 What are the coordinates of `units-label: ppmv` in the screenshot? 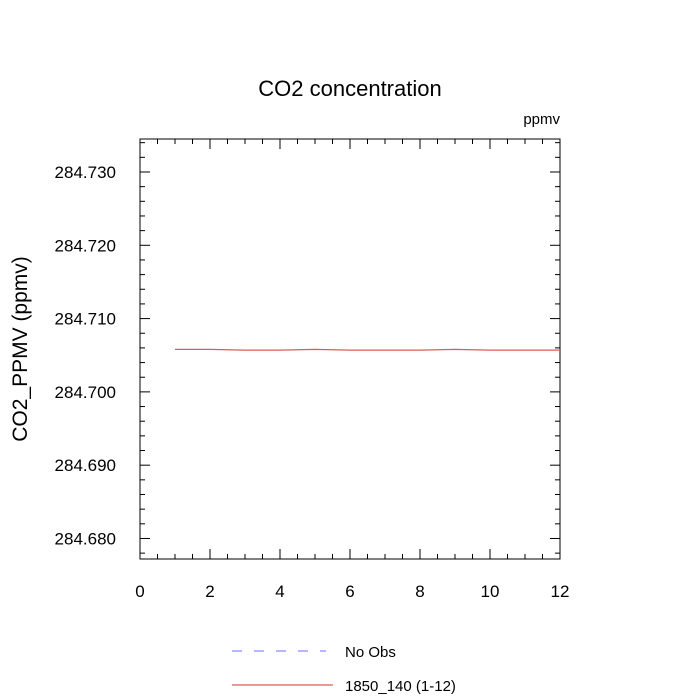 It's located at (541, 119).